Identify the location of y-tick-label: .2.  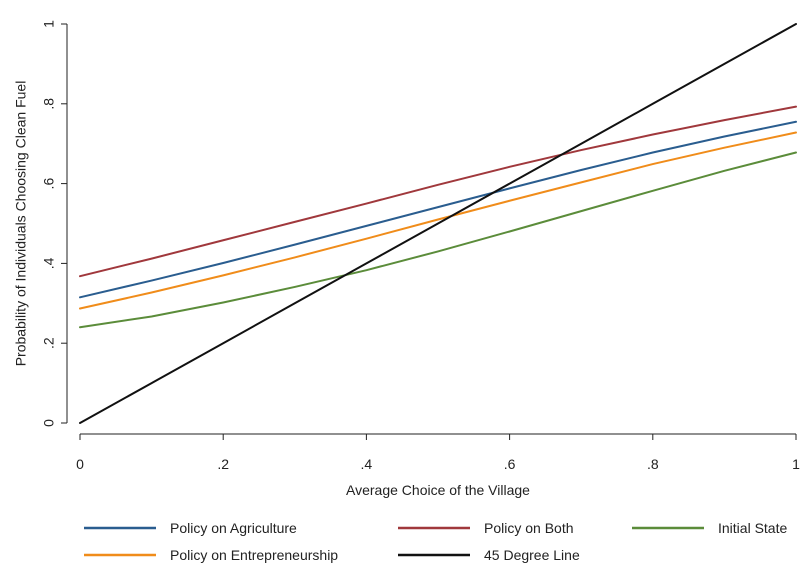
(49, 343).